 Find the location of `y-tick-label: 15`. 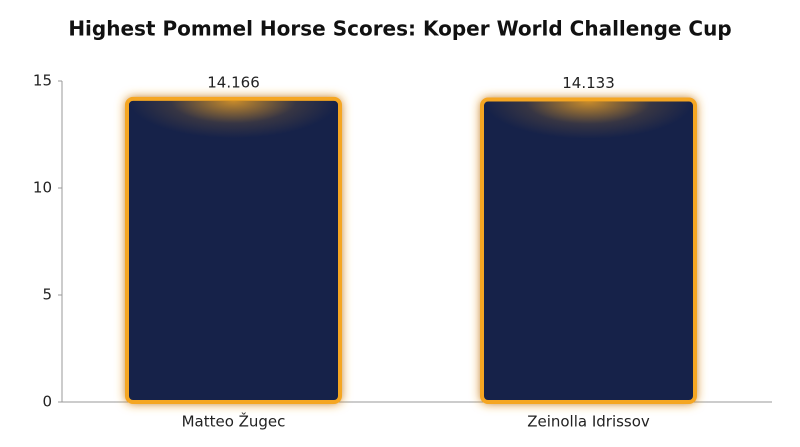

y-tick-label: 15 is located at coordinates (42, 81).